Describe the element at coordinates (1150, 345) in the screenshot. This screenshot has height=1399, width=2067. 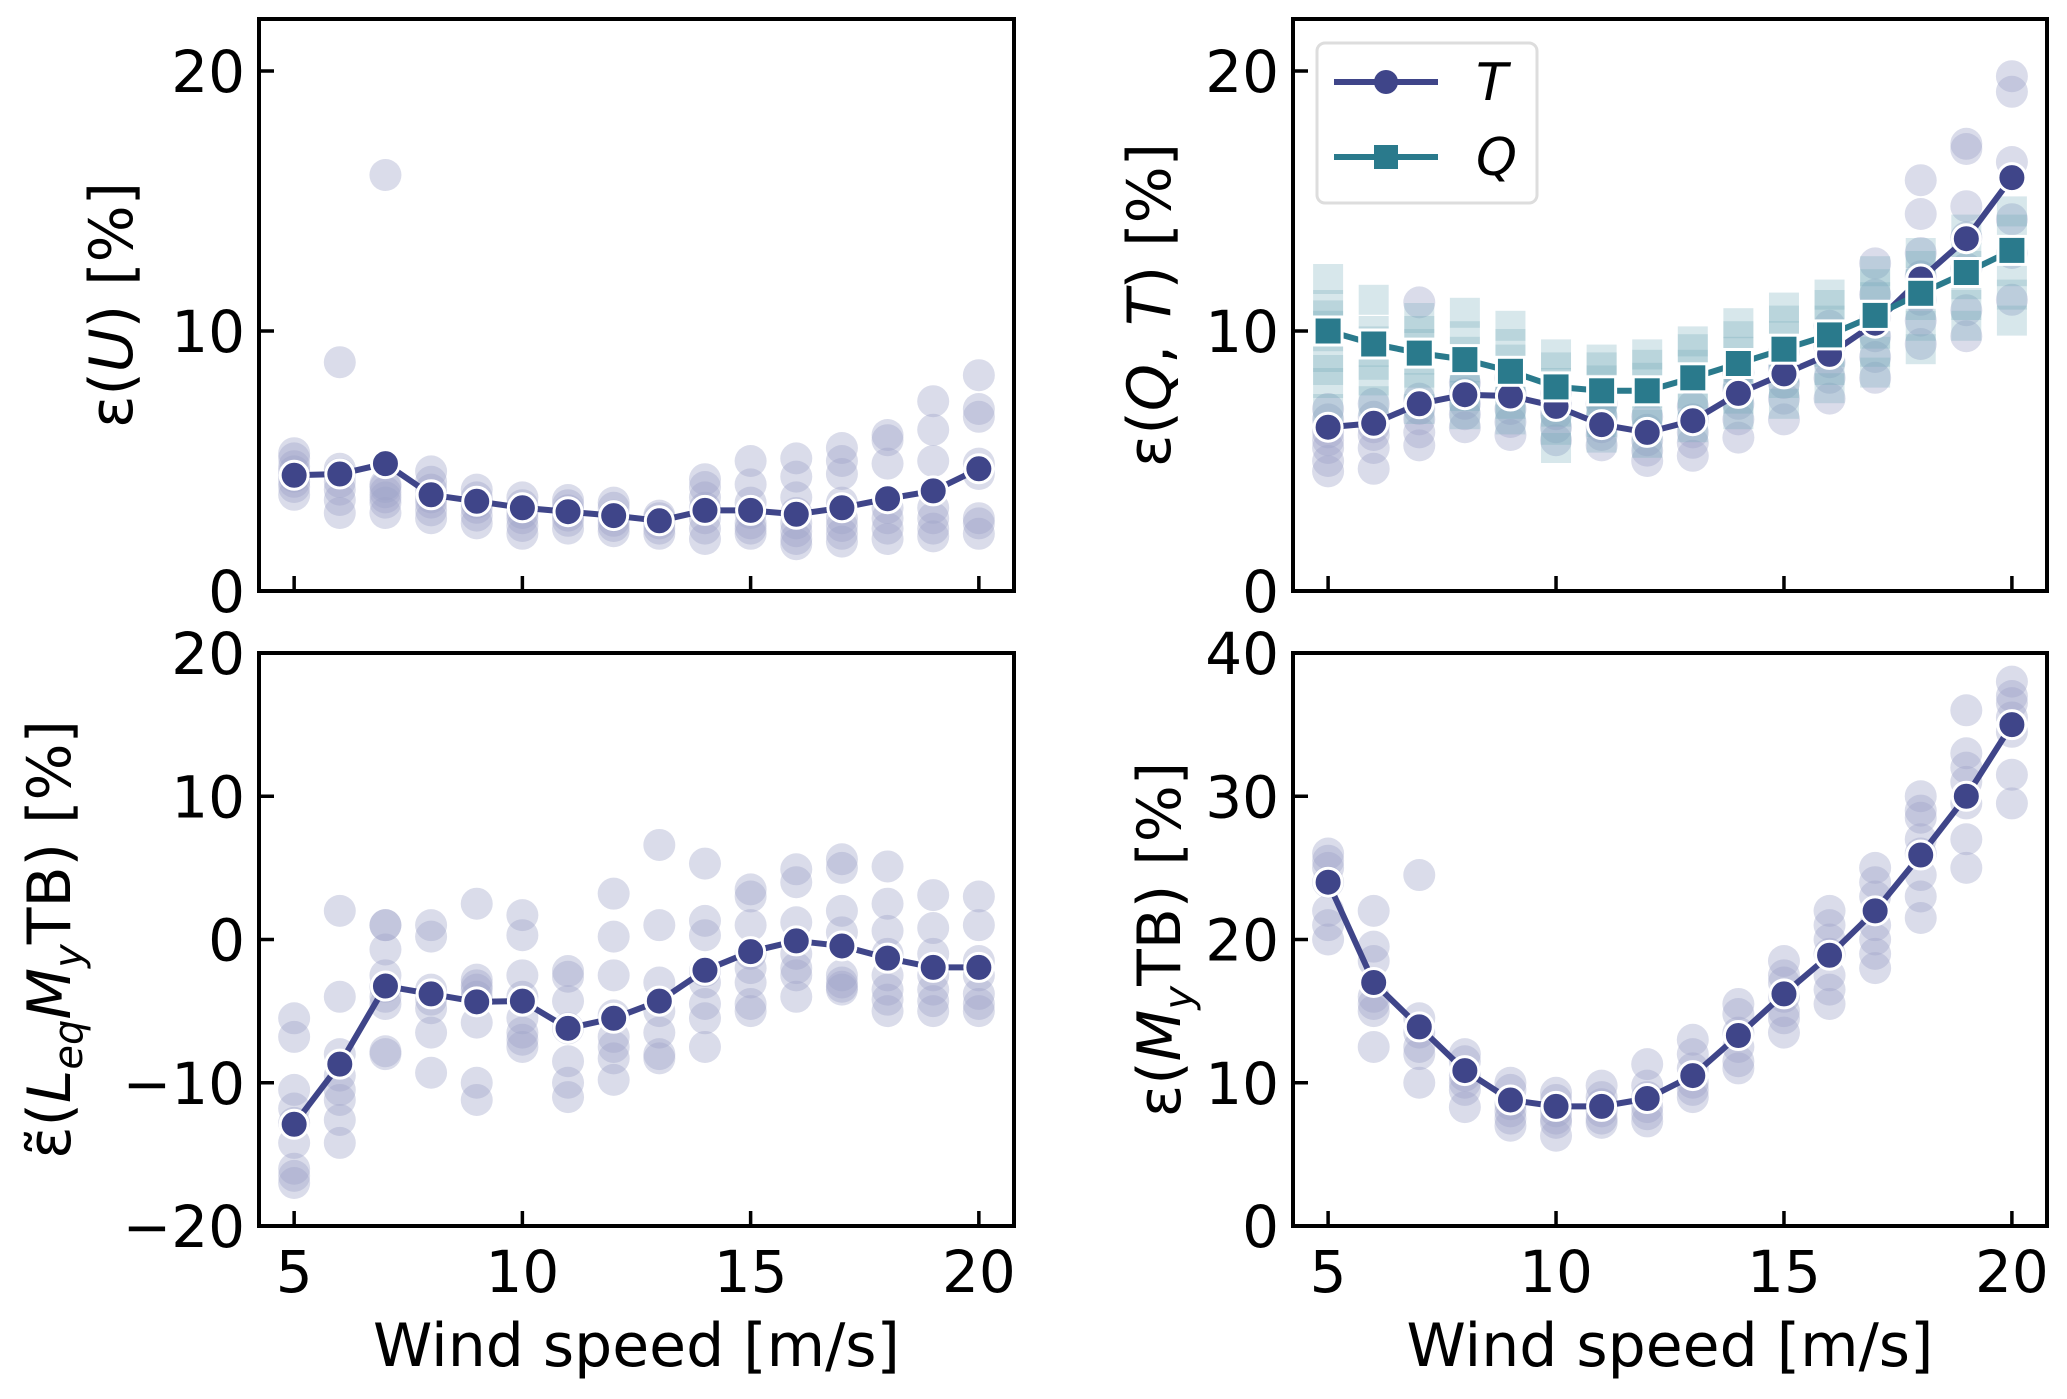
I see `y-axis-label-part: ,` at that location.